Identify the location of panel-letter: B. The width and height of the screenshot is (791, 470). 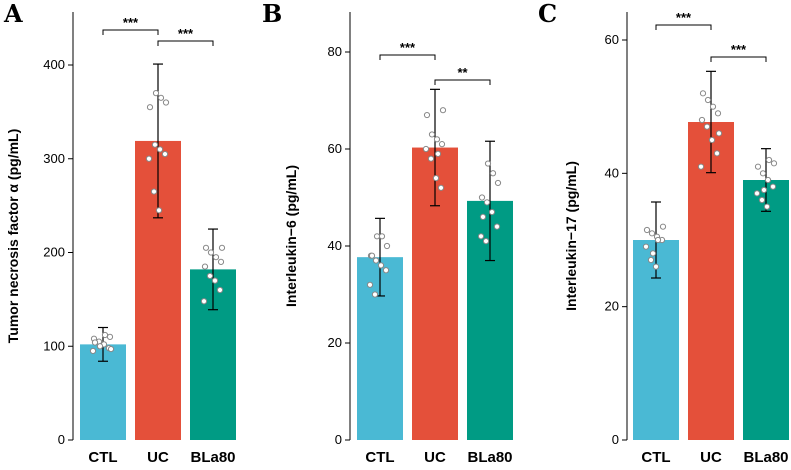
(272, 14).